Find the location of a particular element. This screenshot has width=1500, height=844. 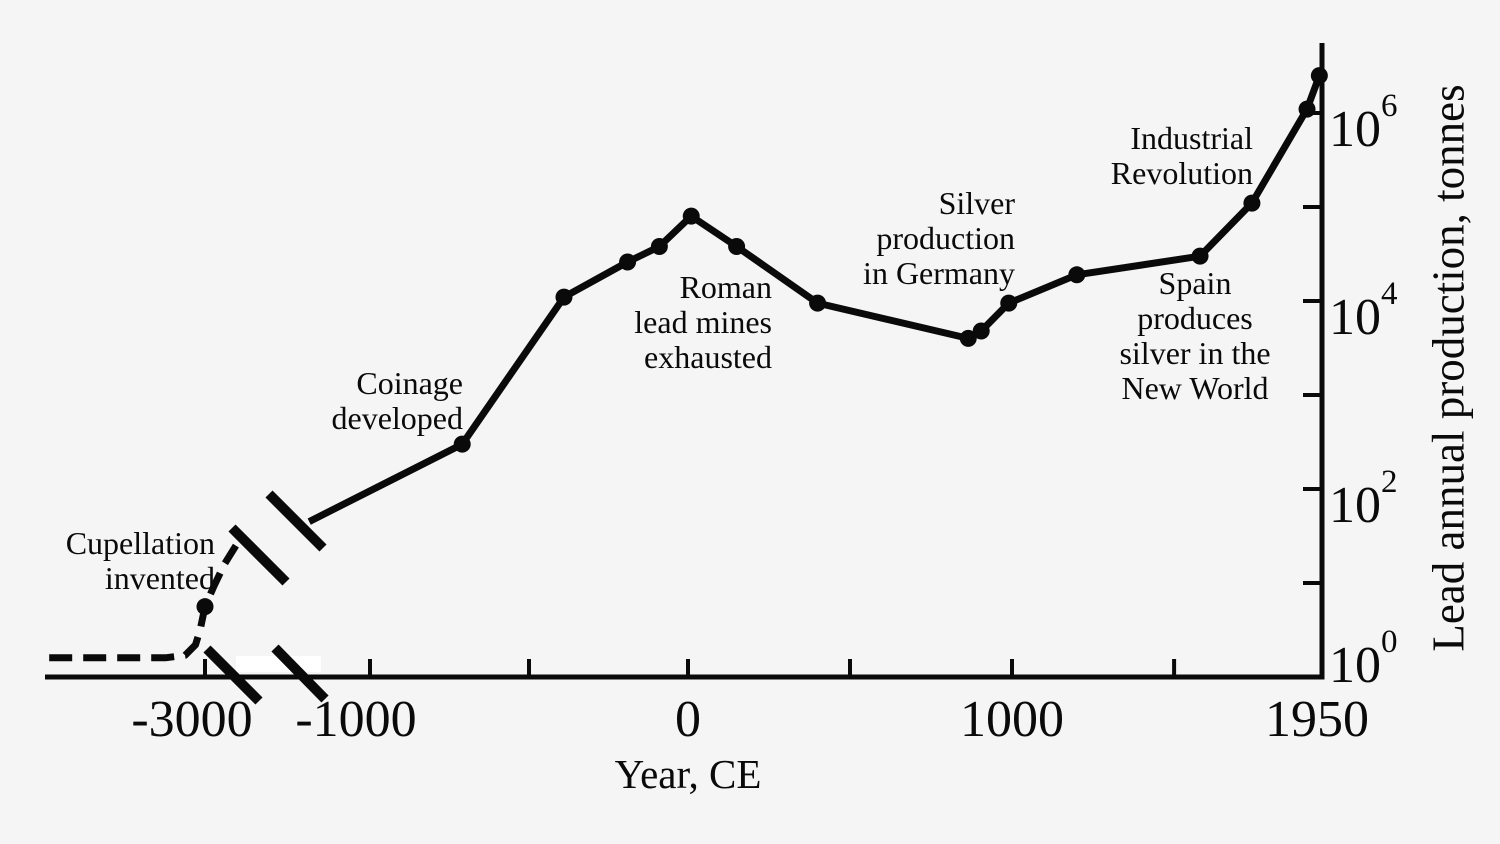

annotation-line: exhausted is located at coordinates (708, 357).